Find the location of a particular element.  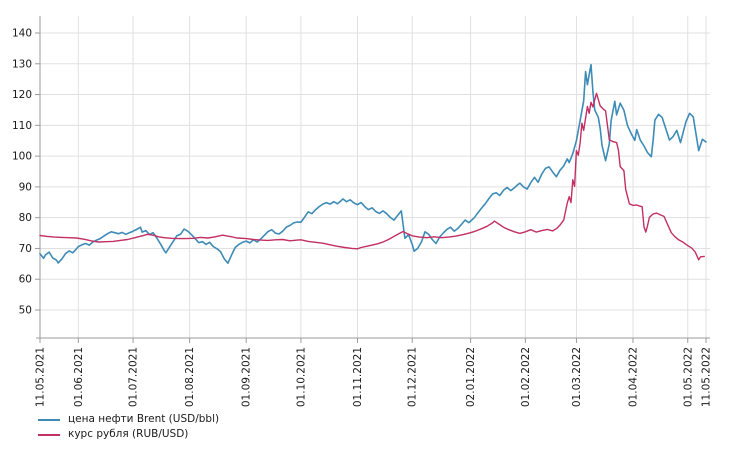

y-tick-label: 80 is located at coordinates (25, 218).